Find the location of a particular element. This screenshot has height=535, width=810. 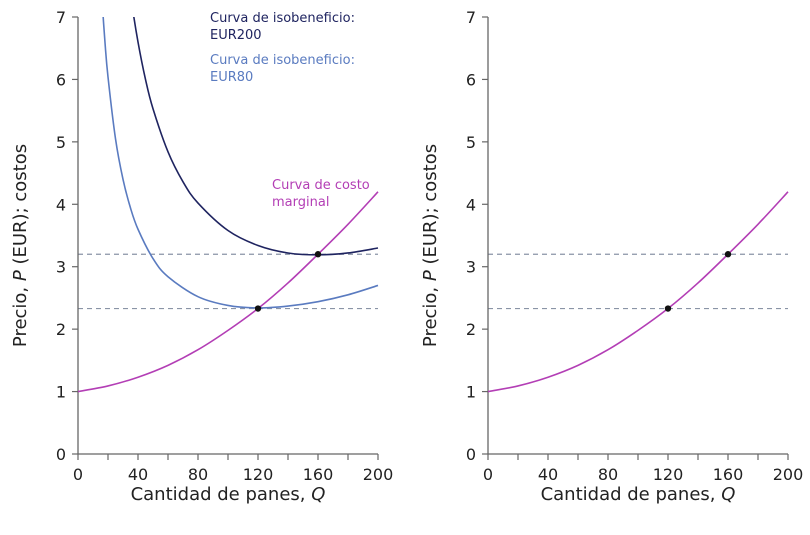

isoprofit-200-label: Curva de isobeneficio: EUR200 is located at coordinates (282, 27).